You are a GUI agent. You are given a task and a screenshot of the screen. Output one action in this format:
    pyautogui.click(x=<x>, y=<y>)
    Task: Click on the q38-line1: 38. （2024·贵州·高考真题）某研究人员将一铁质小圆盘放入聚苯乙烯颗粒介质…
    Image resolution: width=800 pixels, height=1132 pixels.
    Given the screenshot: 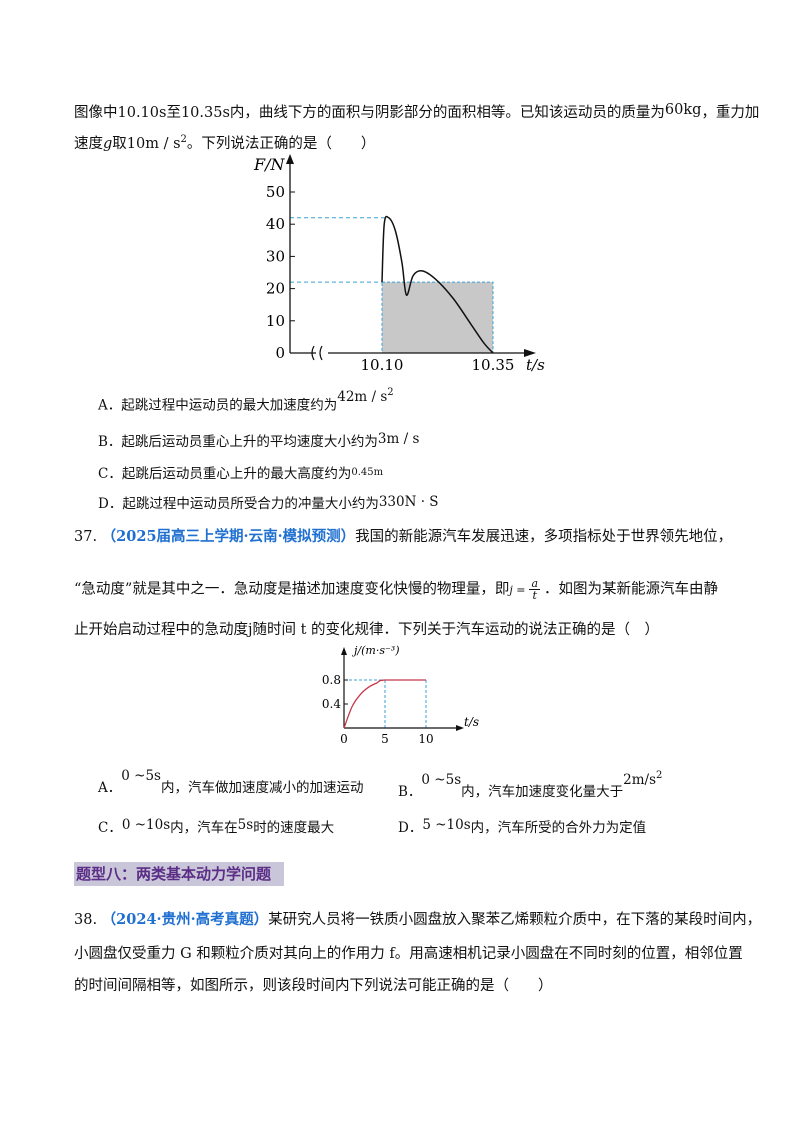 What is the action you would take?
    pyautogui.click(x=417, y=920)
    